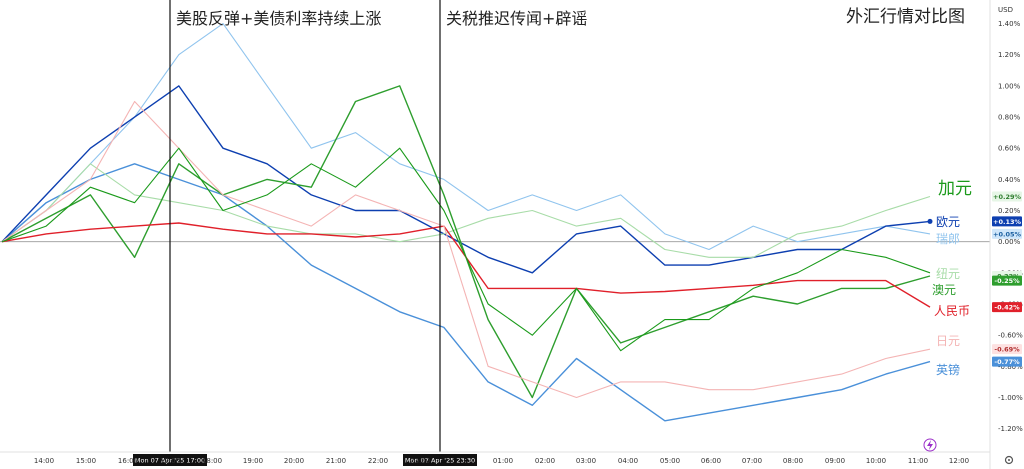  What do you see at coordinates (1009, 211) in the screenshot?
I see `y-tick-label: 0.20%` at bounding box center [1009, 211].